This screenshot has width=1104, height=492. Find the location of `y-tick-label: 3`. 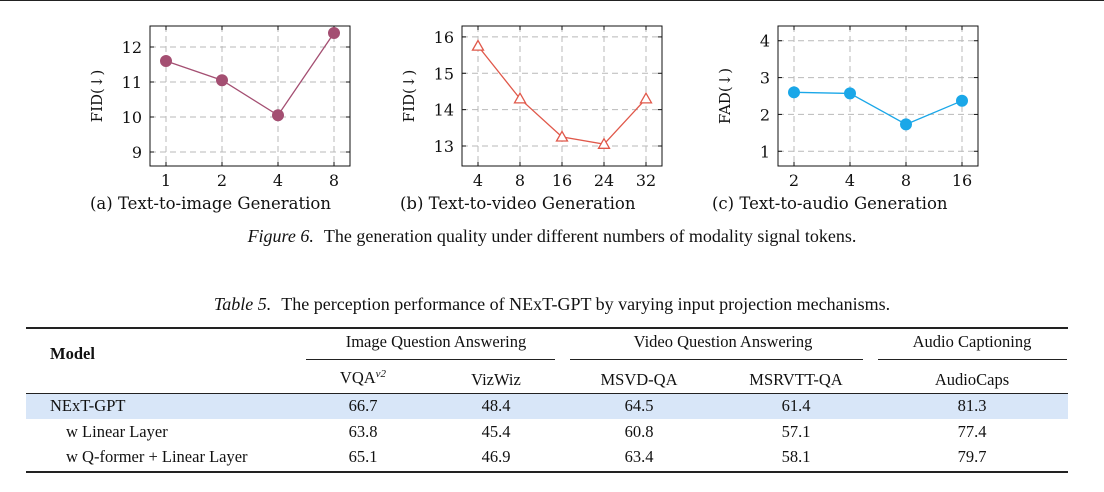

y-tick-label: 3 is located at coordinates (765, 78).